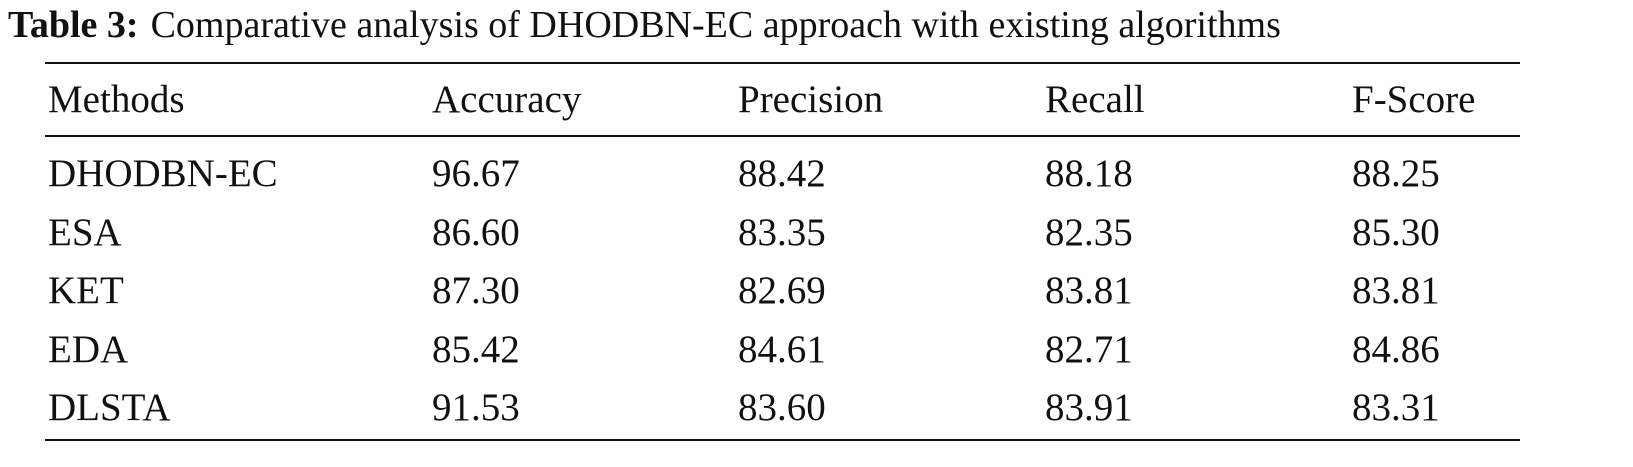  I want to click on value-cell: 83.35, so click(782, 232).